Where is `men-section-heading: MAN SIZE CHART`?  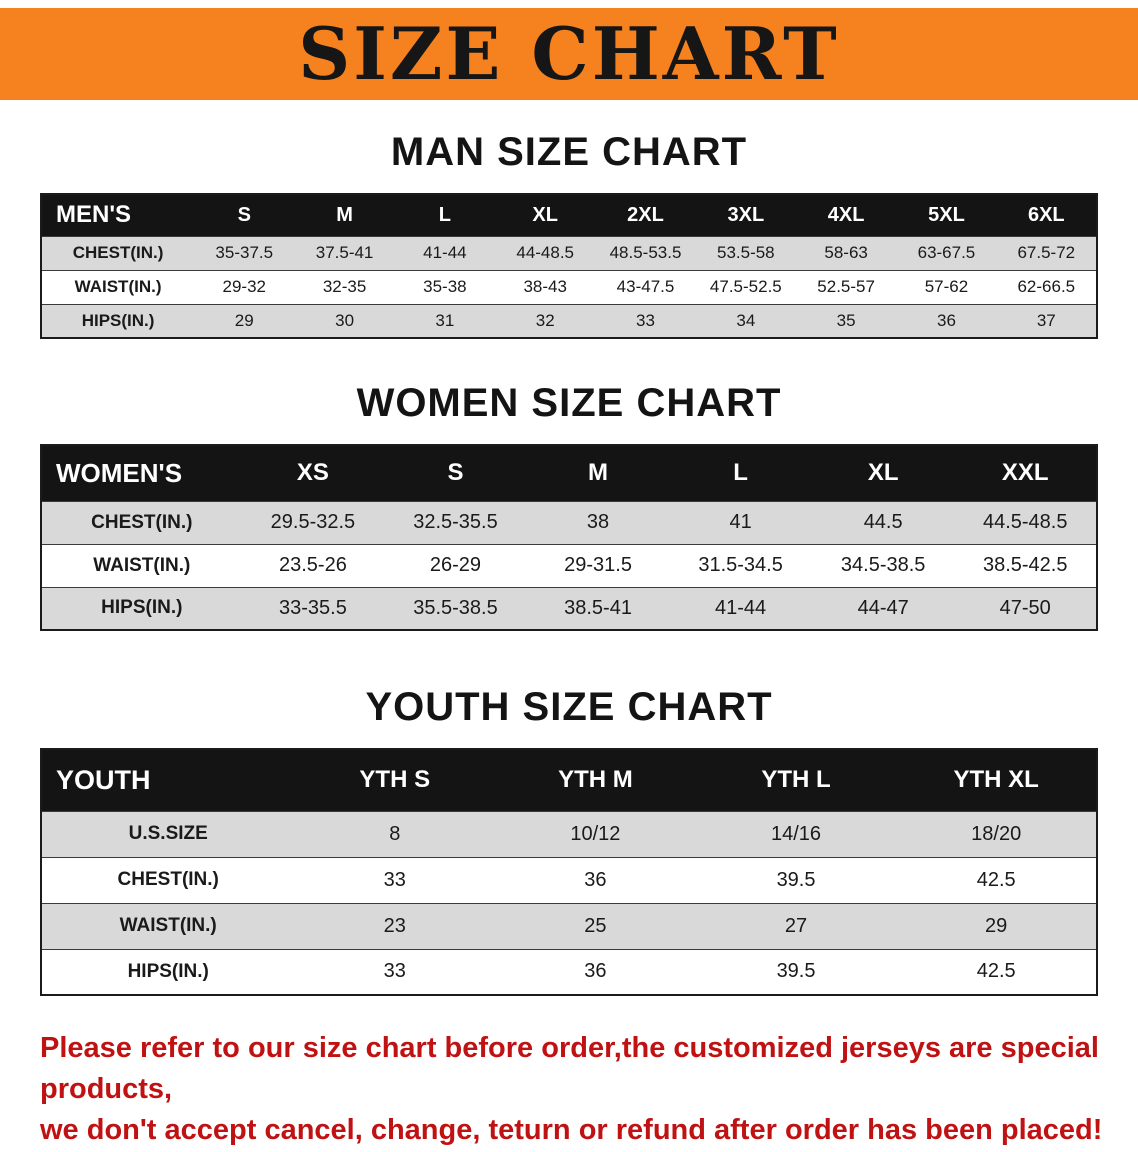 men-section-heading: MAN SIZE CHART is located at coordinates (569, 152).